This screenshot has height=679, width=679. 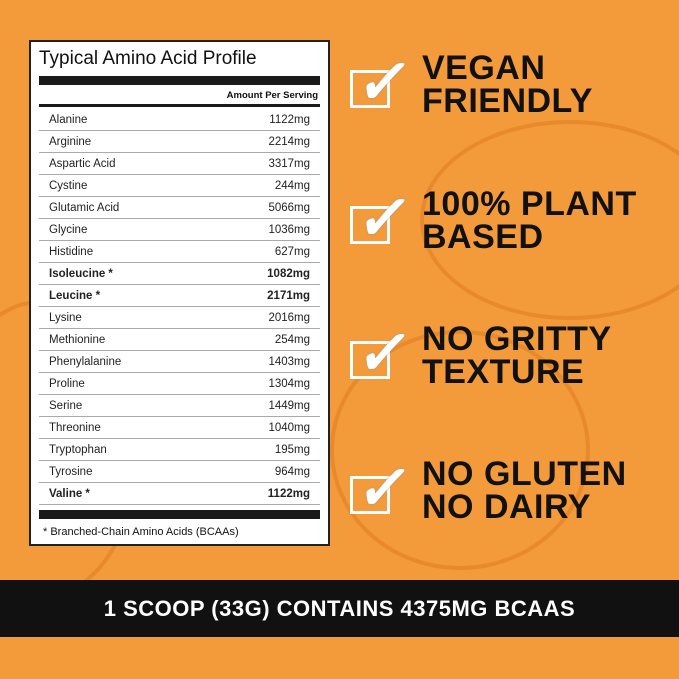 I want to click on amino-acid-amount: 3317mg, so click(x=289, y=163).